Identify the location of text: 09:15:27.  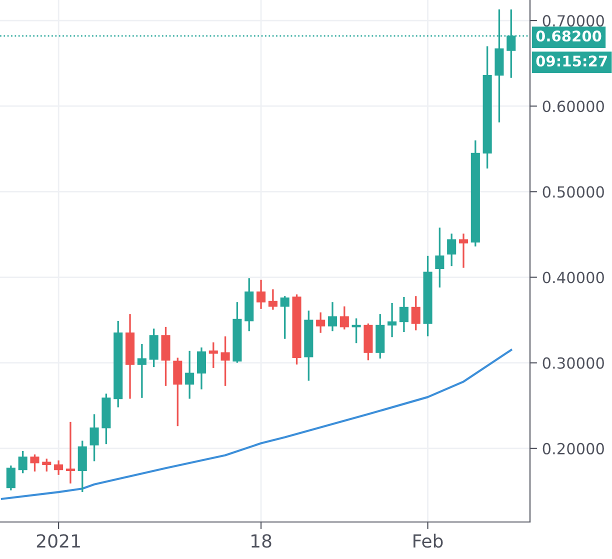
(571, 61).